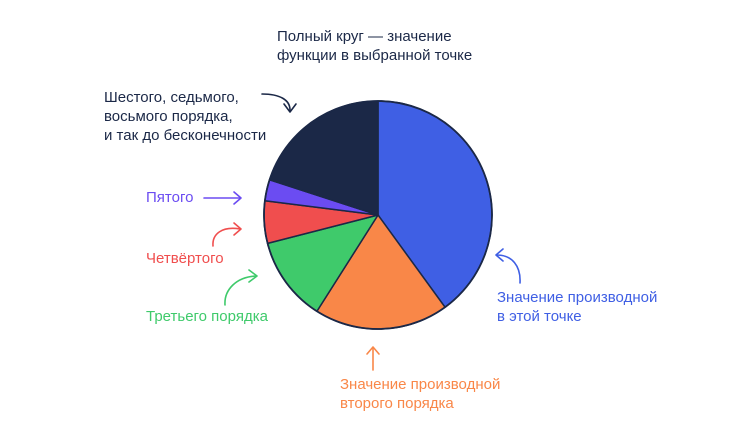 Image resolution: width=750 pixels, height=435 pixels. Describe the element at coordinates (508, 266) in the screenshot. I see `arrow-derivative` at that location.